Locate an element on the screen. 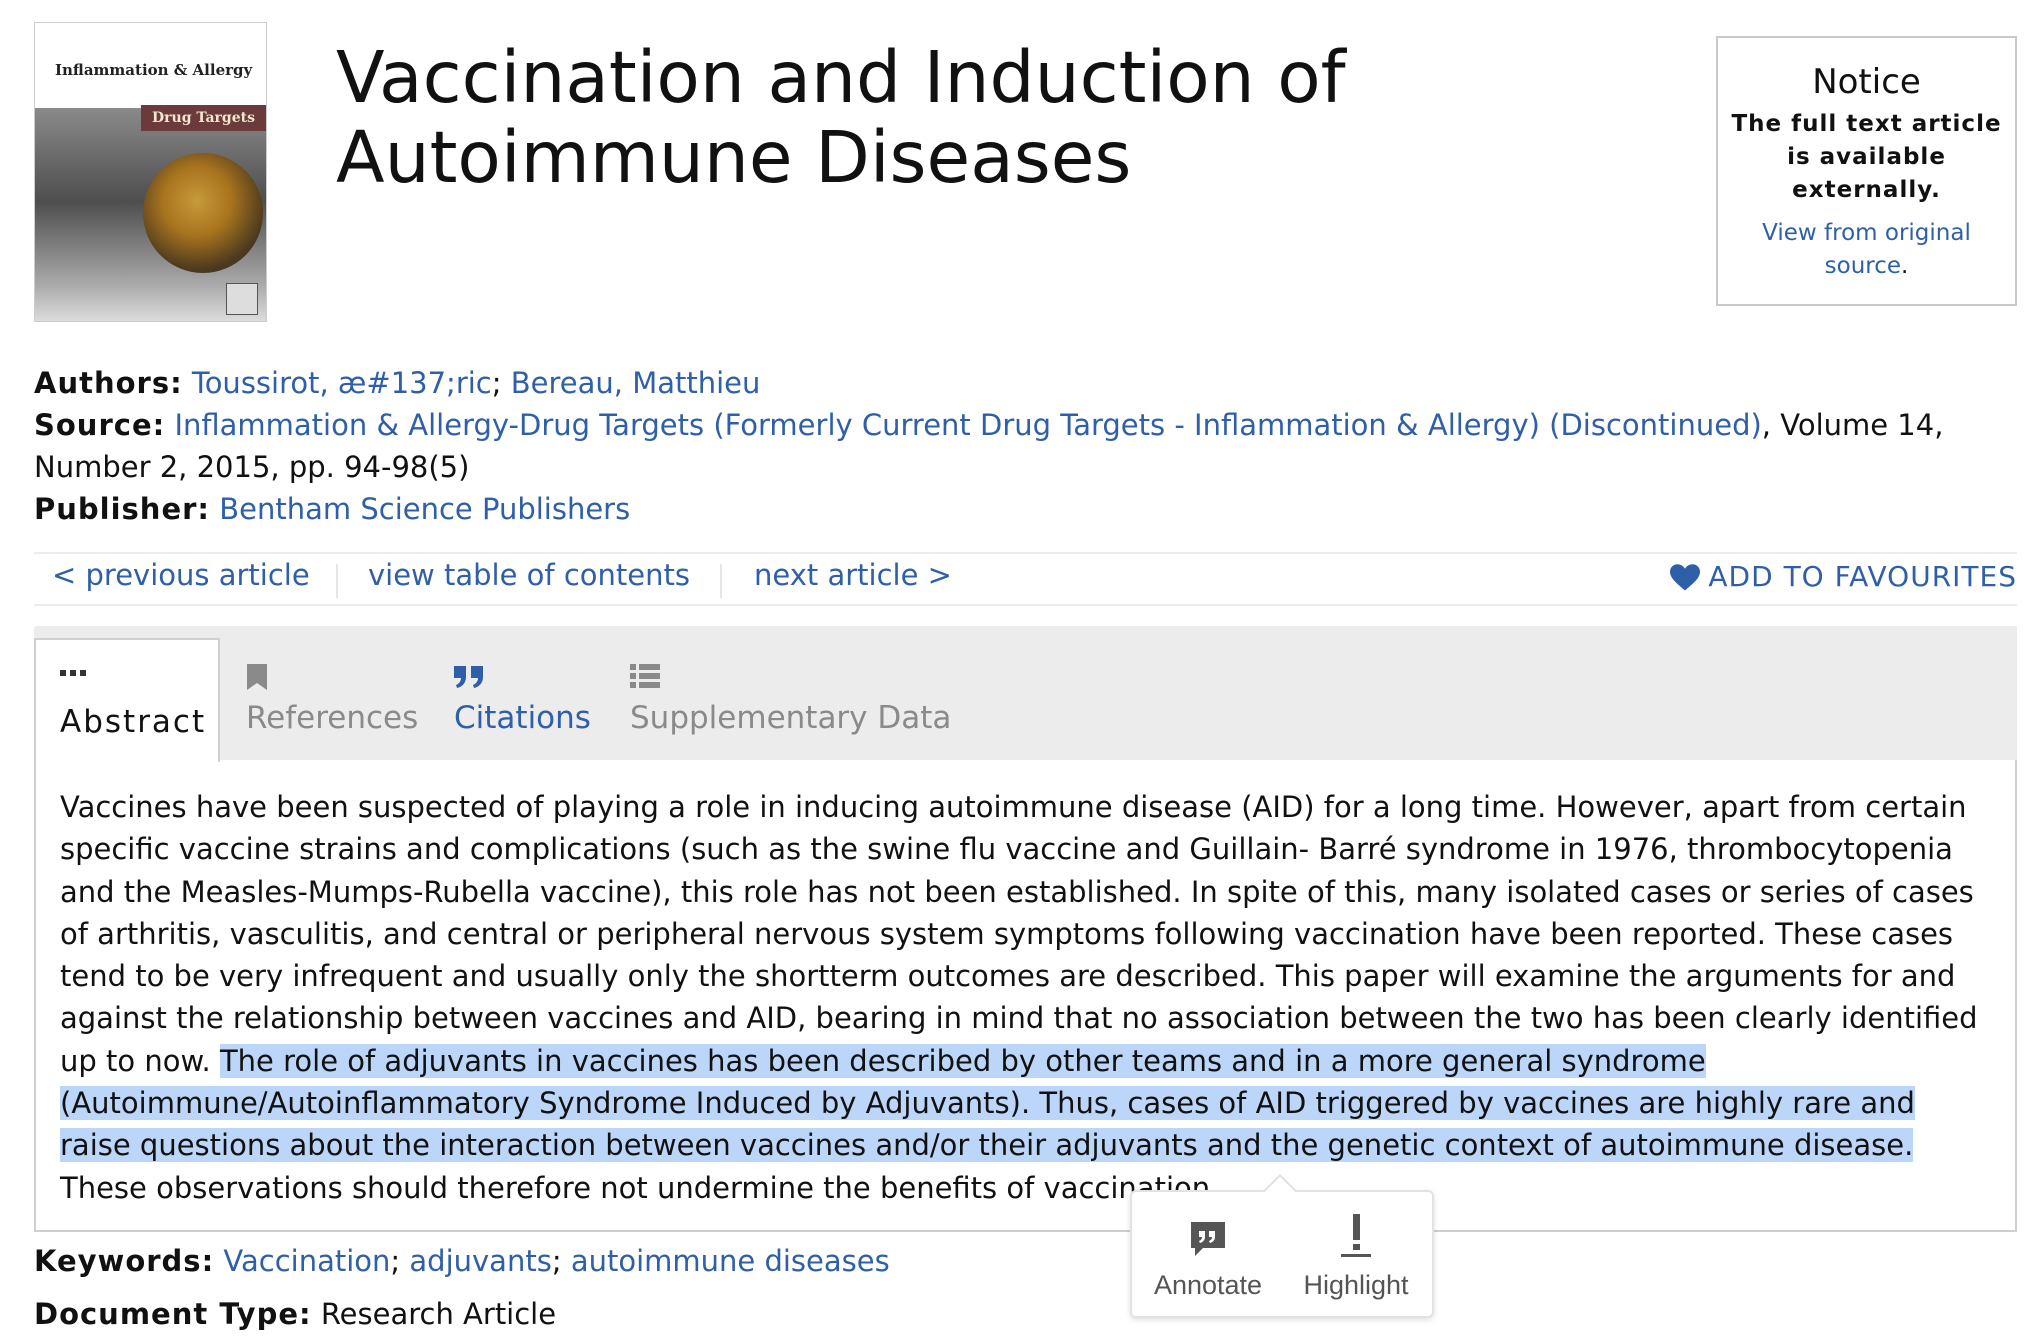 The height and width of the screenshot is (1340, 2032). highlight-label: Highlight is located at coordinates (1356, 1285).